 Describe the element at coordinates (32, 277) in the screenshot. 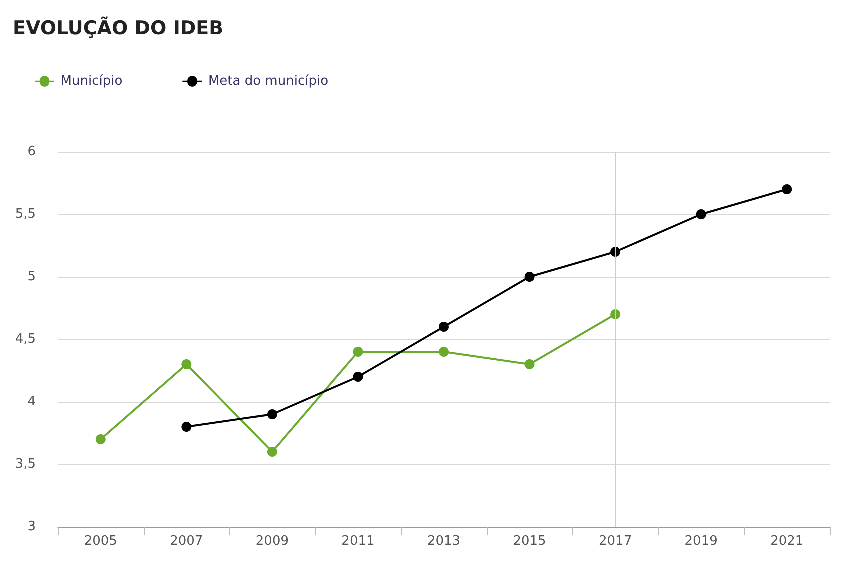

I see `y-tick-label: 5` at that location.